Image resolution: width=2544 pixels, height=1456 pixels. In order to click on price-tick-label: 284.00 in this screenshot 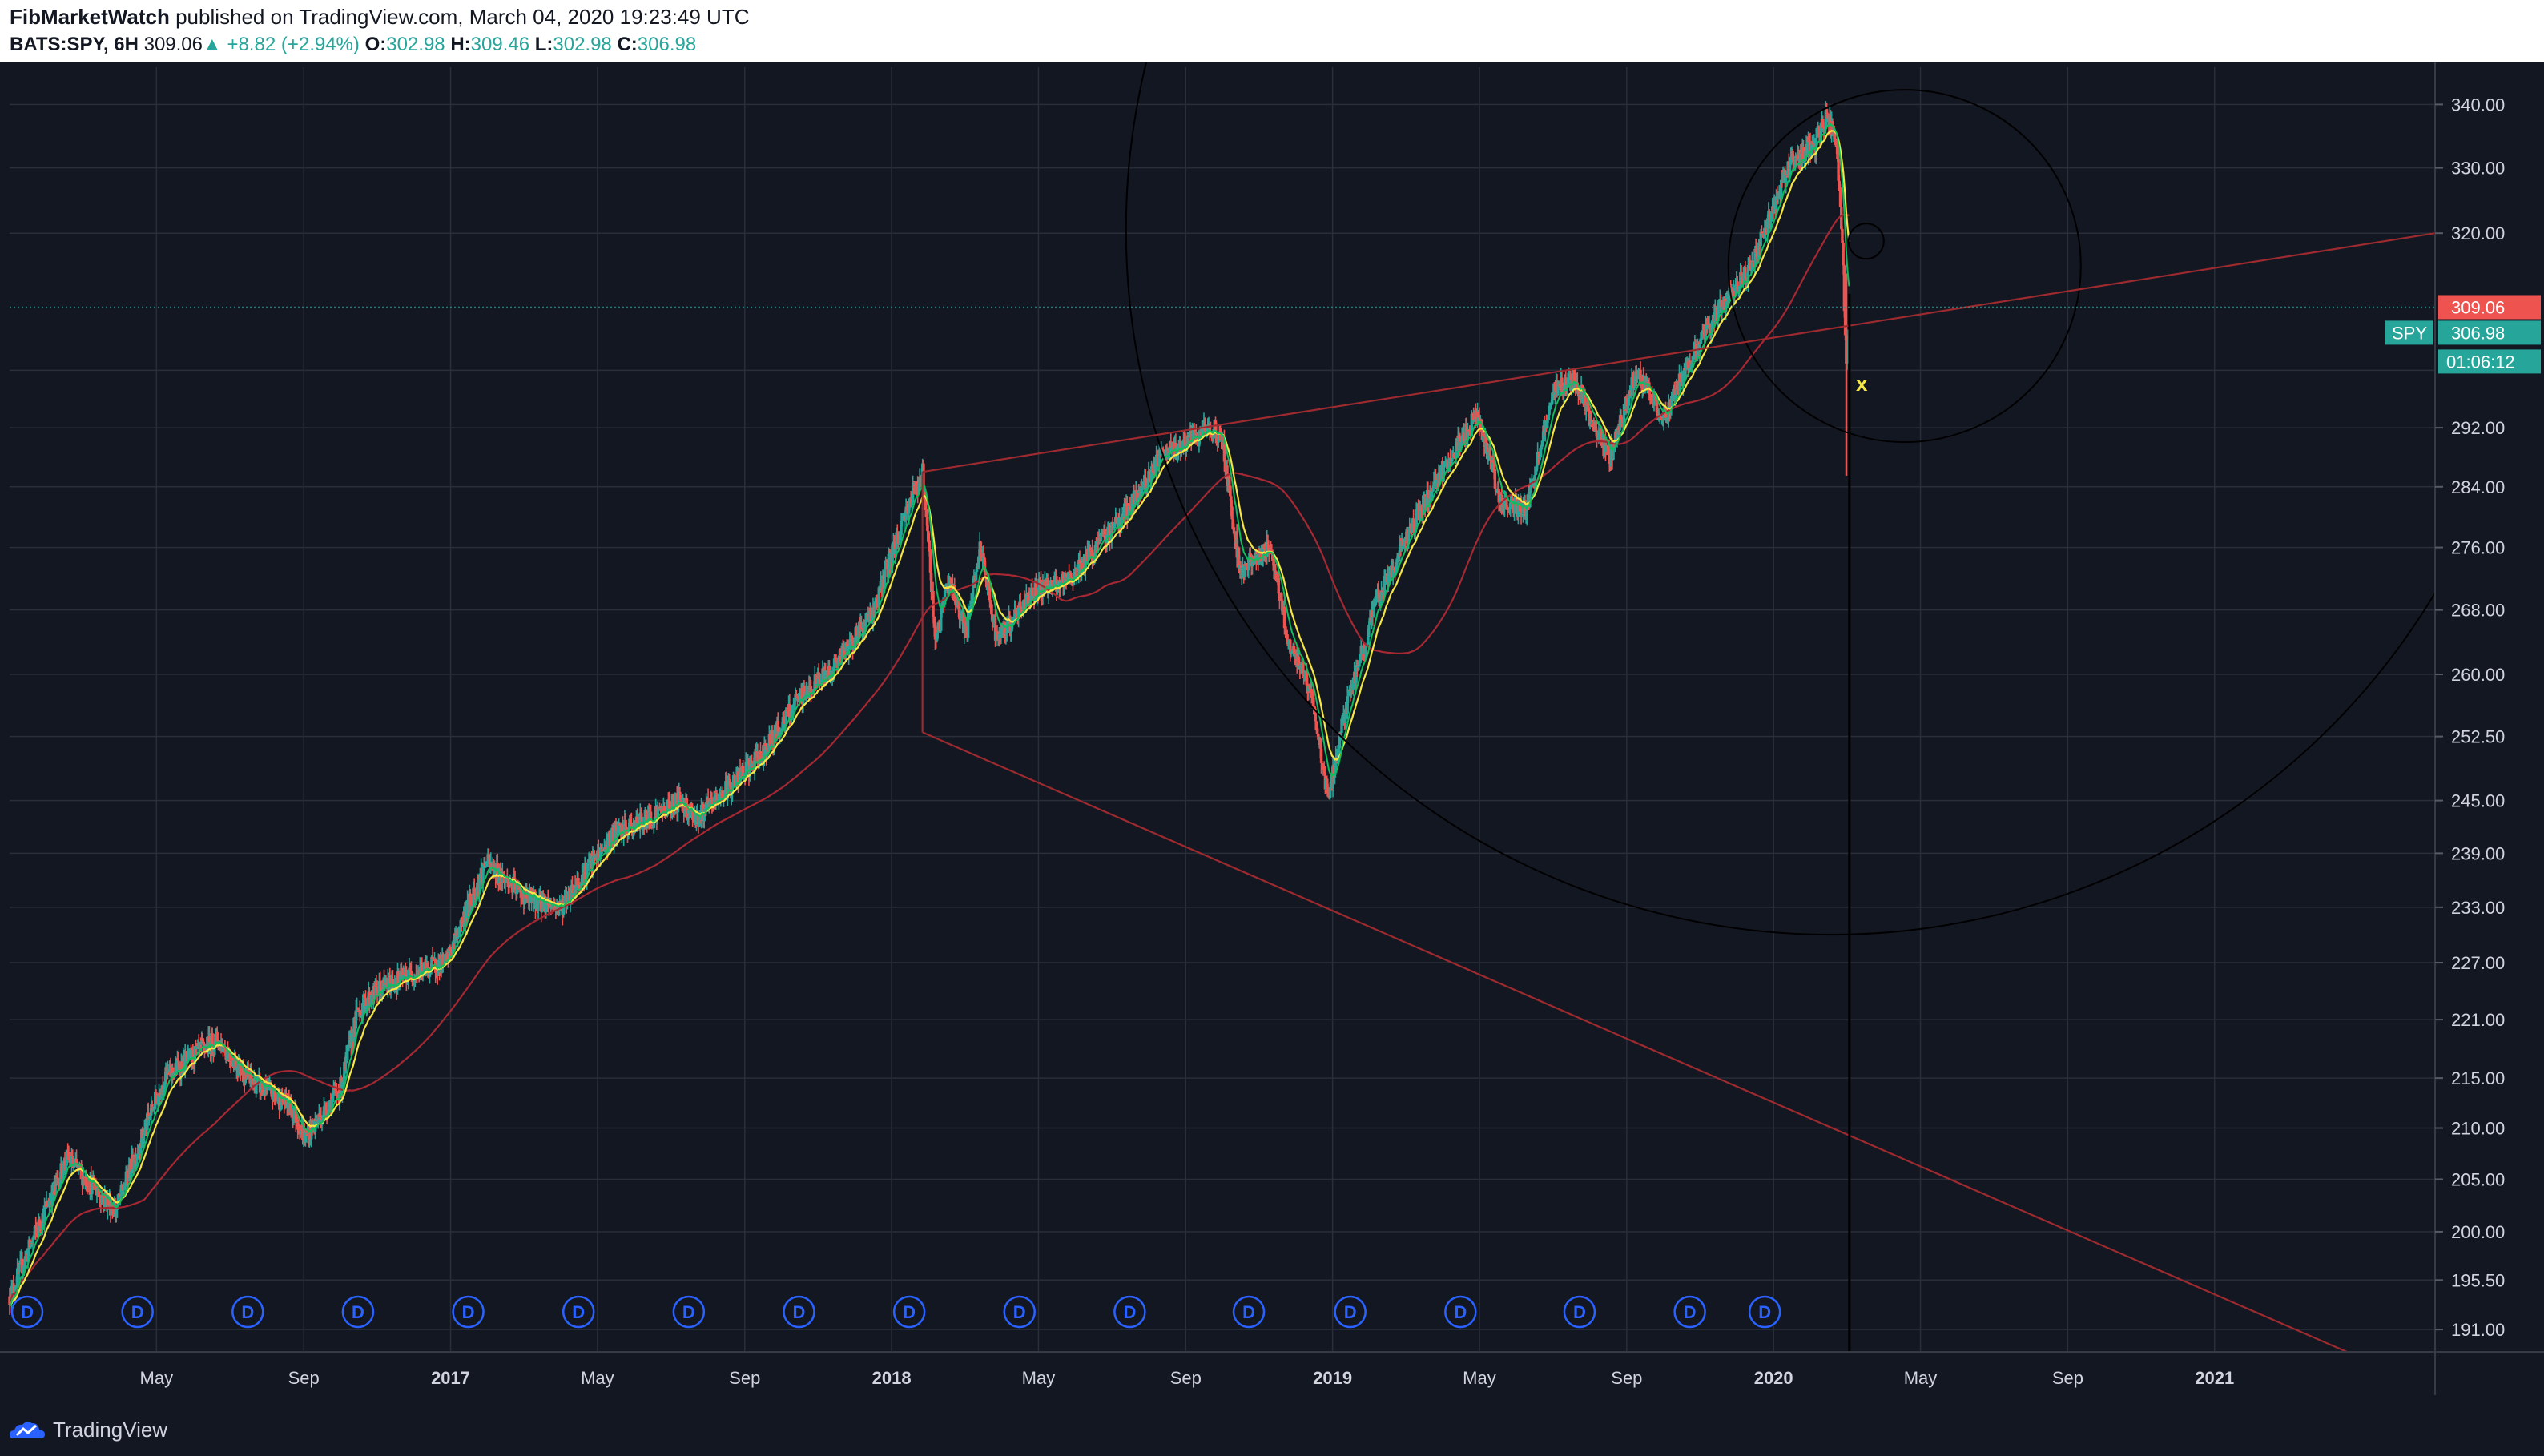, I will do `click(2478, 487)`.